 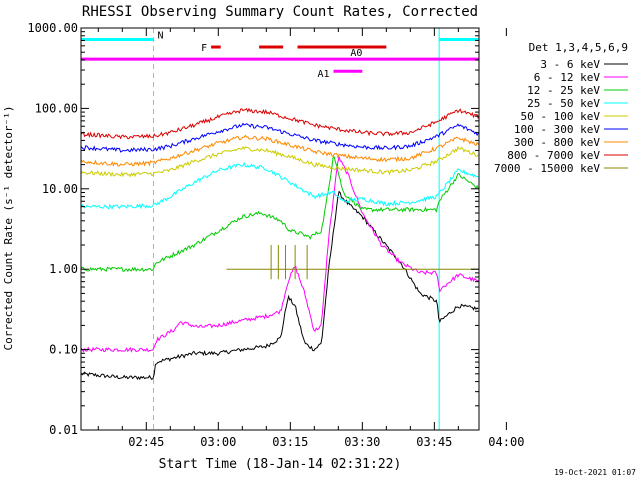 What do you see at coordinates (570, 64) in the screenshot?
I see `legend-label-3-6-kev: 3 - 6 keV` at bounding box center [570, 64].